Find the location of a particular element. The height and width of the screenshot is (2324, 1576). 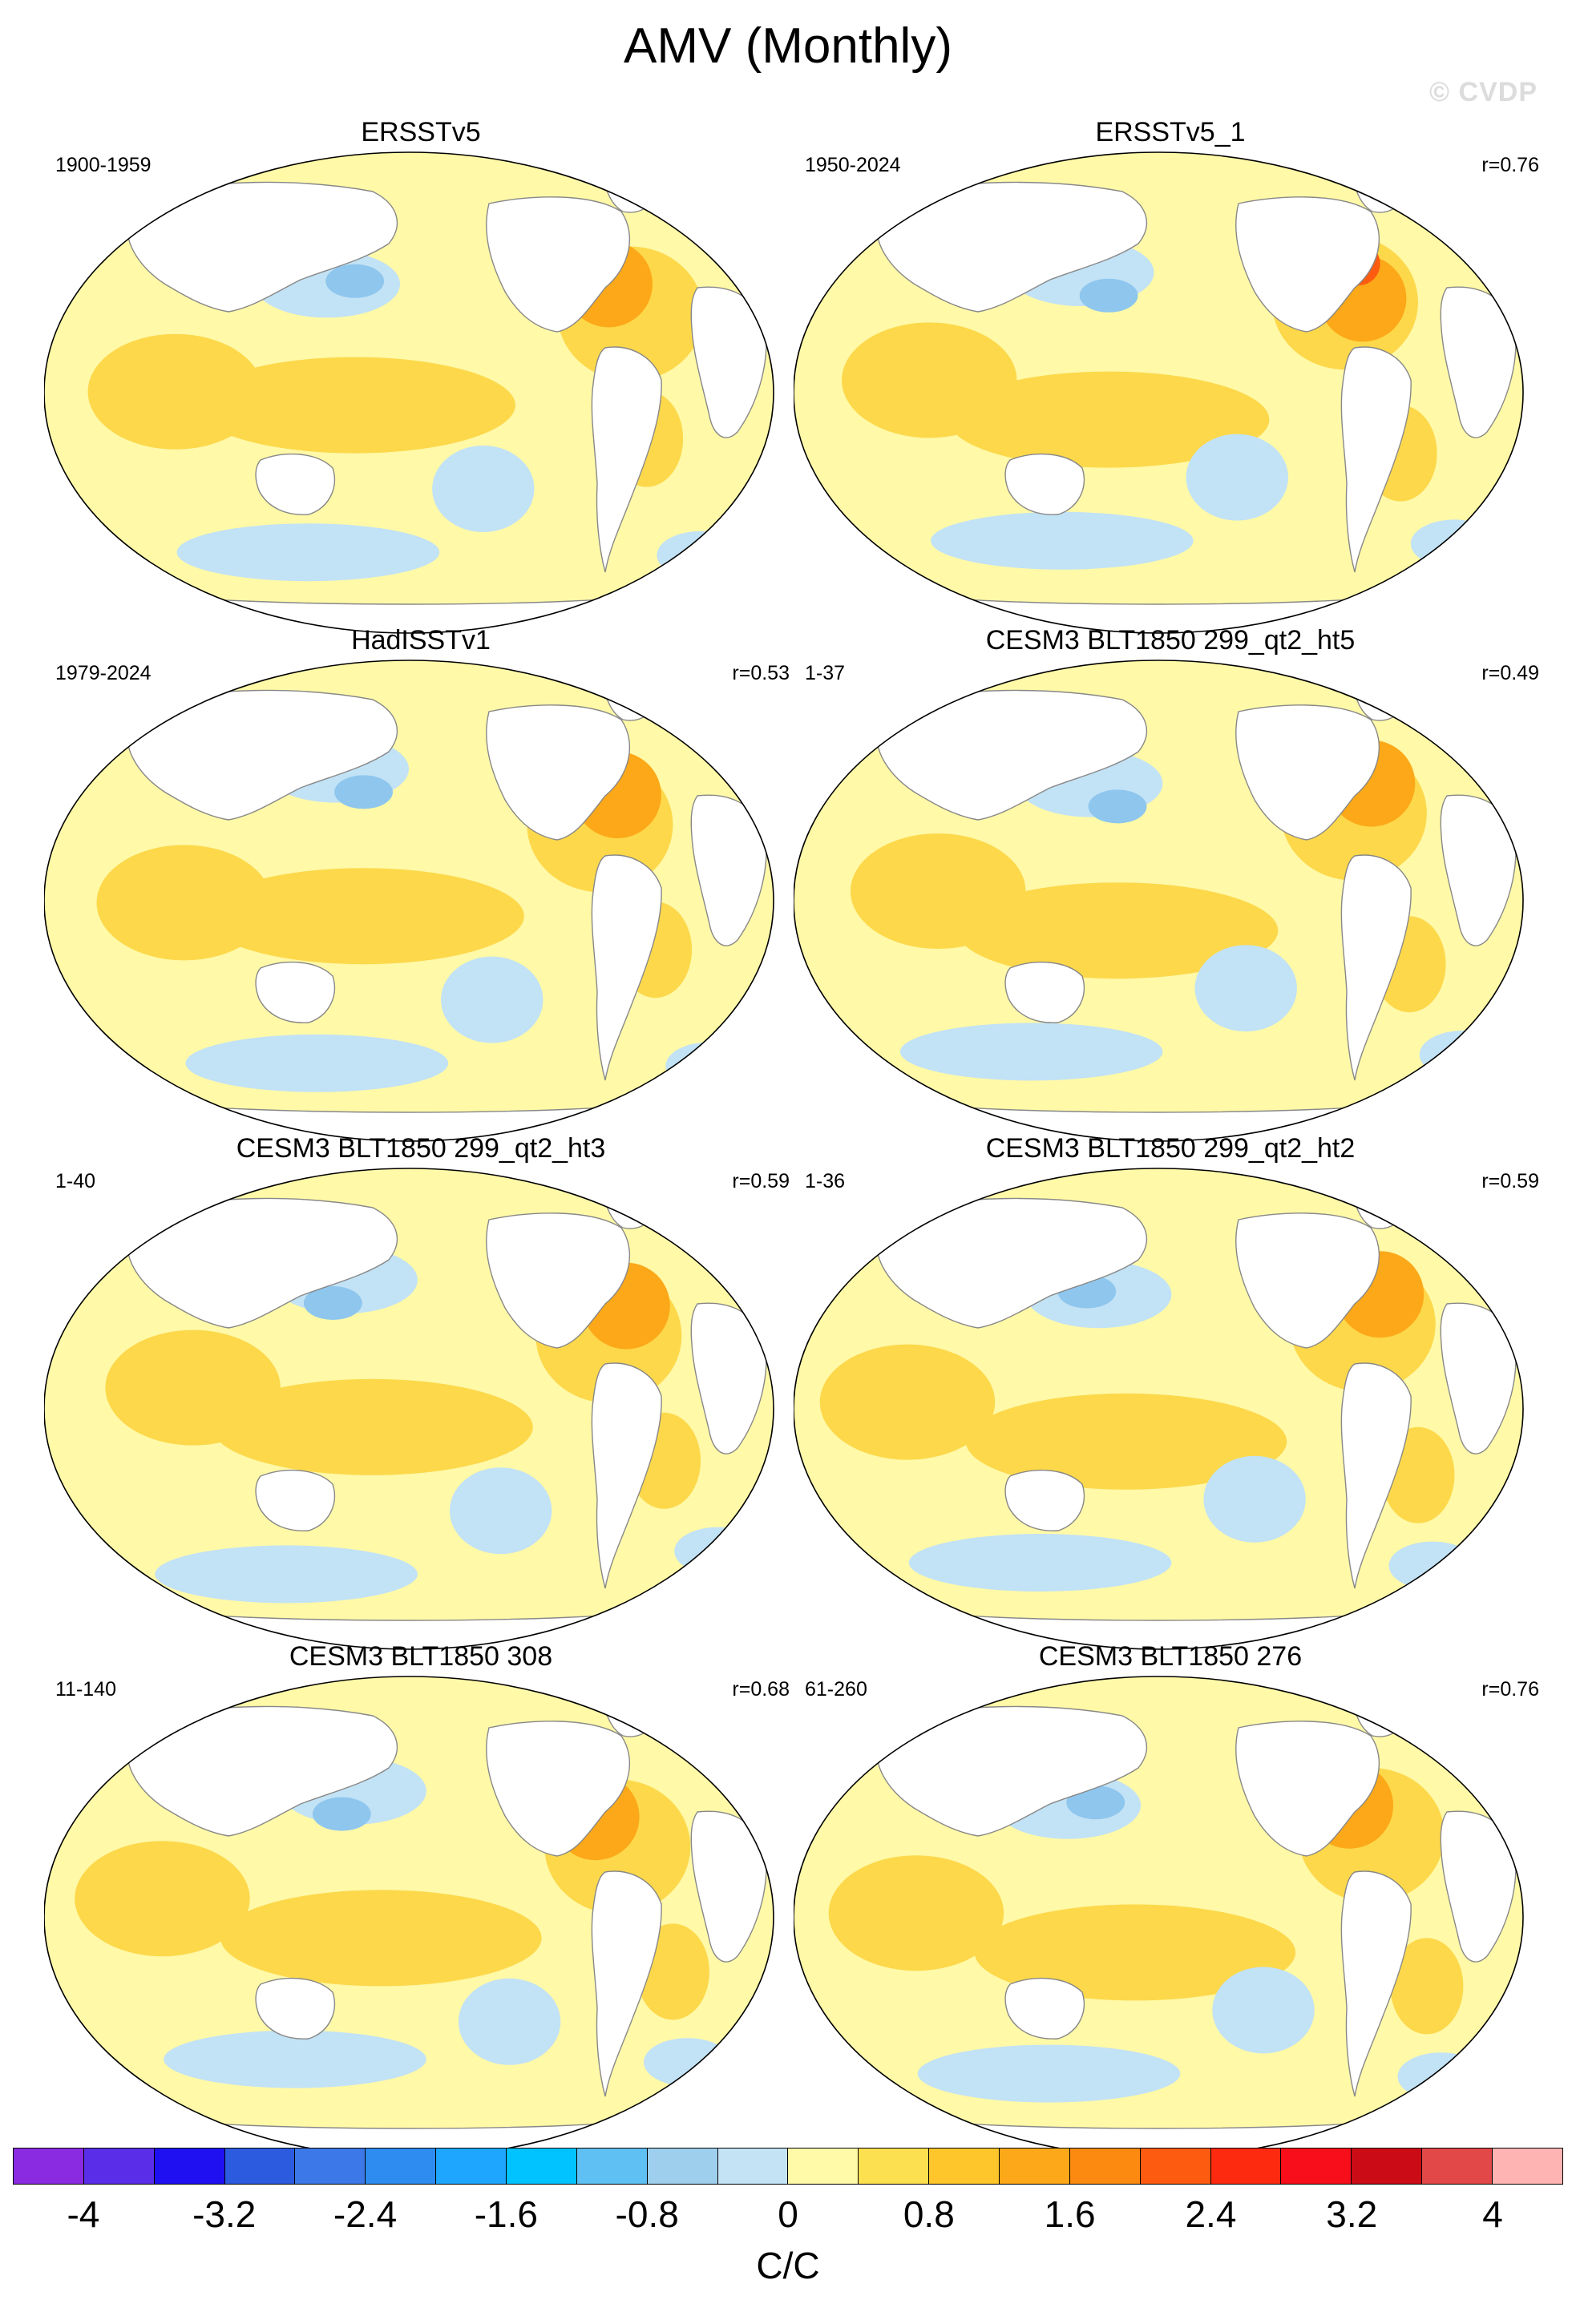

panel-period: 1900-1959 is located at coordinates (103, 165).